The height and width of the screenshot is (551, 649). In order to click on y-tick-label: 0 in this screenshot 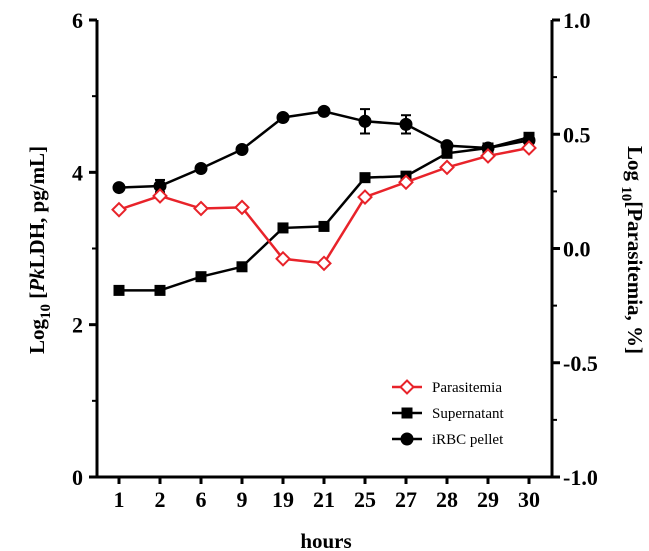, I will do `click(77, 477)`.